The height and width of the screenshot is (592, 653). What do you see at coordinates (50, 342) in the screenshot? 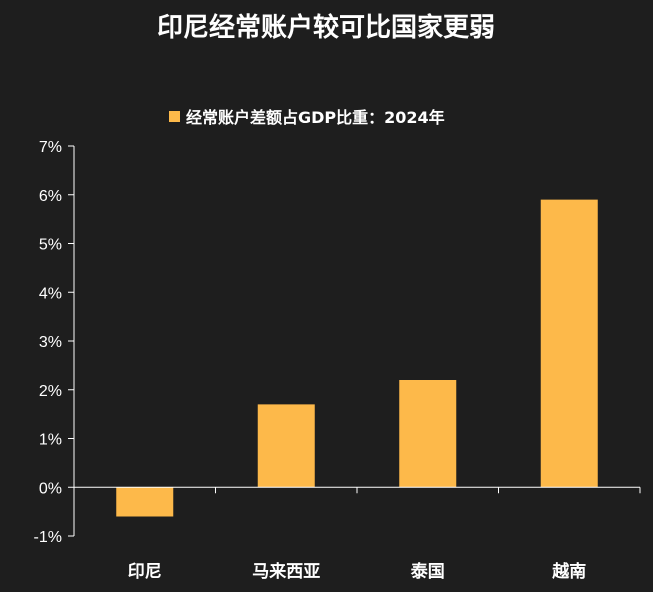
I see `y-tick-label: 3%` at bounding box center [50, 342].